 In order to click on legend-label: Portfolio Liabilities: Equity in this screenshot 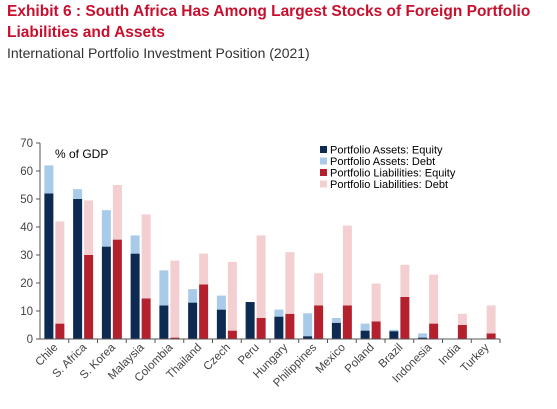, I will do `click(393, 174)`.